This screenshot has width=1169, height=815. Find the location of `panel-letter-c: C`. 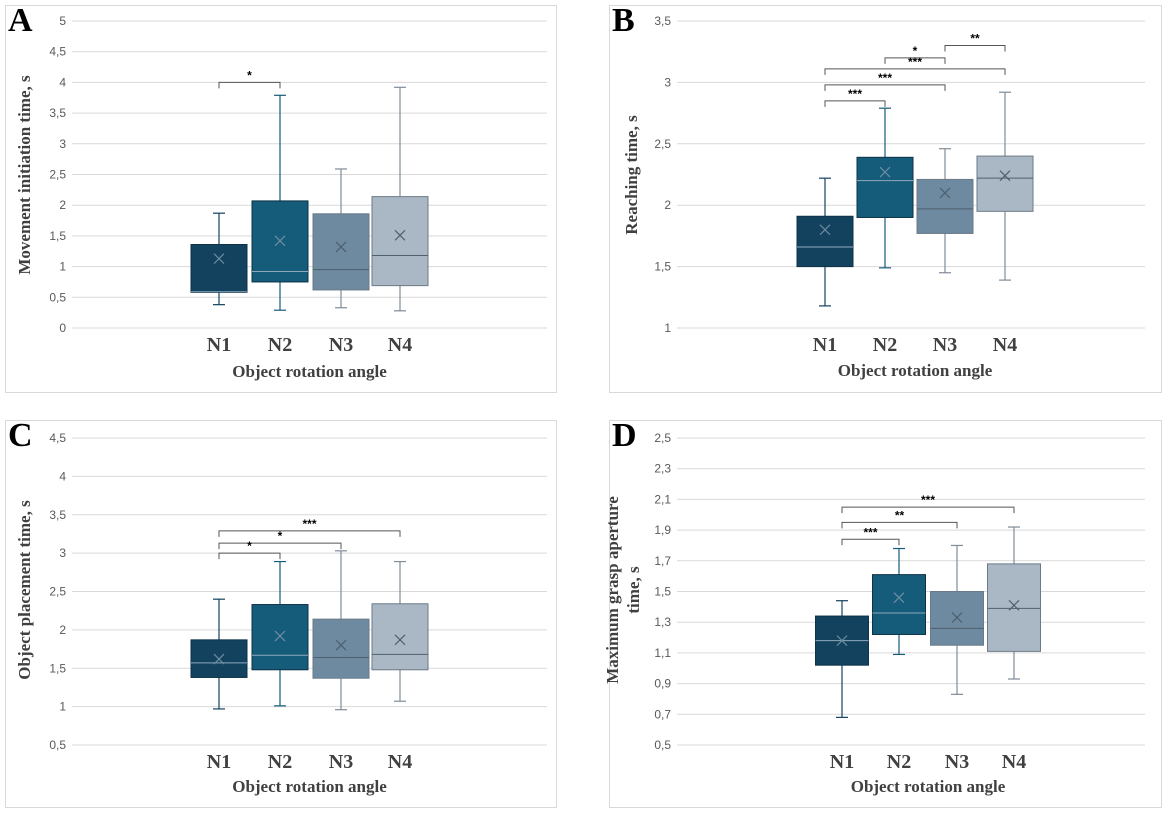

panel-letter-c: C is located at coordinates (20, 435).